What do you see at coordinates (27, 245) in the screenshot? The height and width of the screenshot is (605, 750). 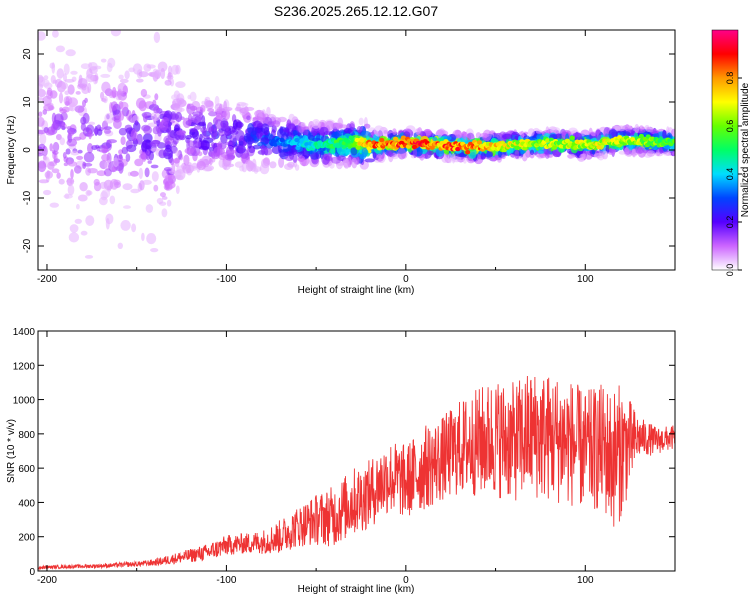 I see `y-tick-label: -20` at bounding box center [27, 245].